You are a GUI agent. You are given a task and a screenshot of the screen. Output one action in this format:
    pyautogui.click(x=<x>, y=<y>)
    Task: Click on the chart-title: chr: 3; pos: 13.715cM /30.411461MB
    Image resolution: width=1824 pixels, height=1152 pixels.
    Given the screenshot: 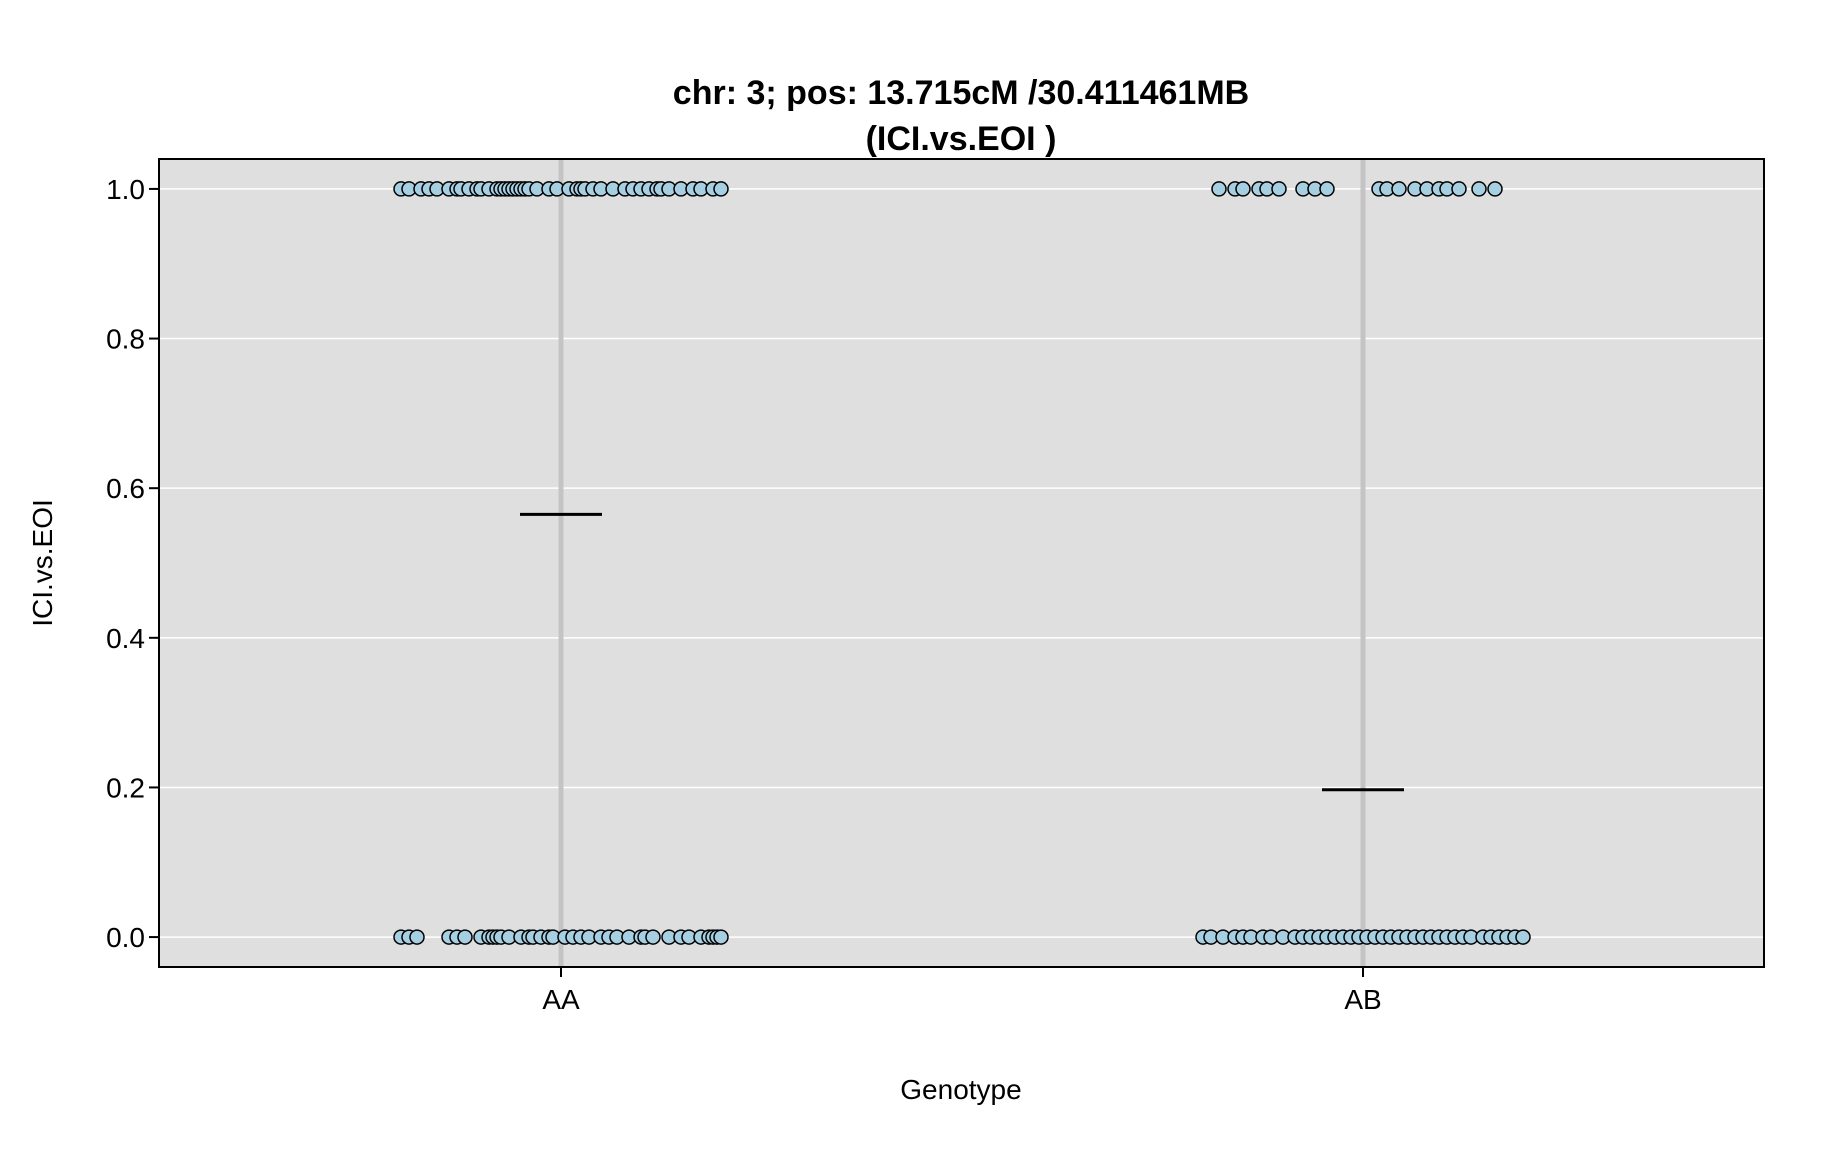 What is the action you would take?
    pyautogui.click(x=961, y=93)
    